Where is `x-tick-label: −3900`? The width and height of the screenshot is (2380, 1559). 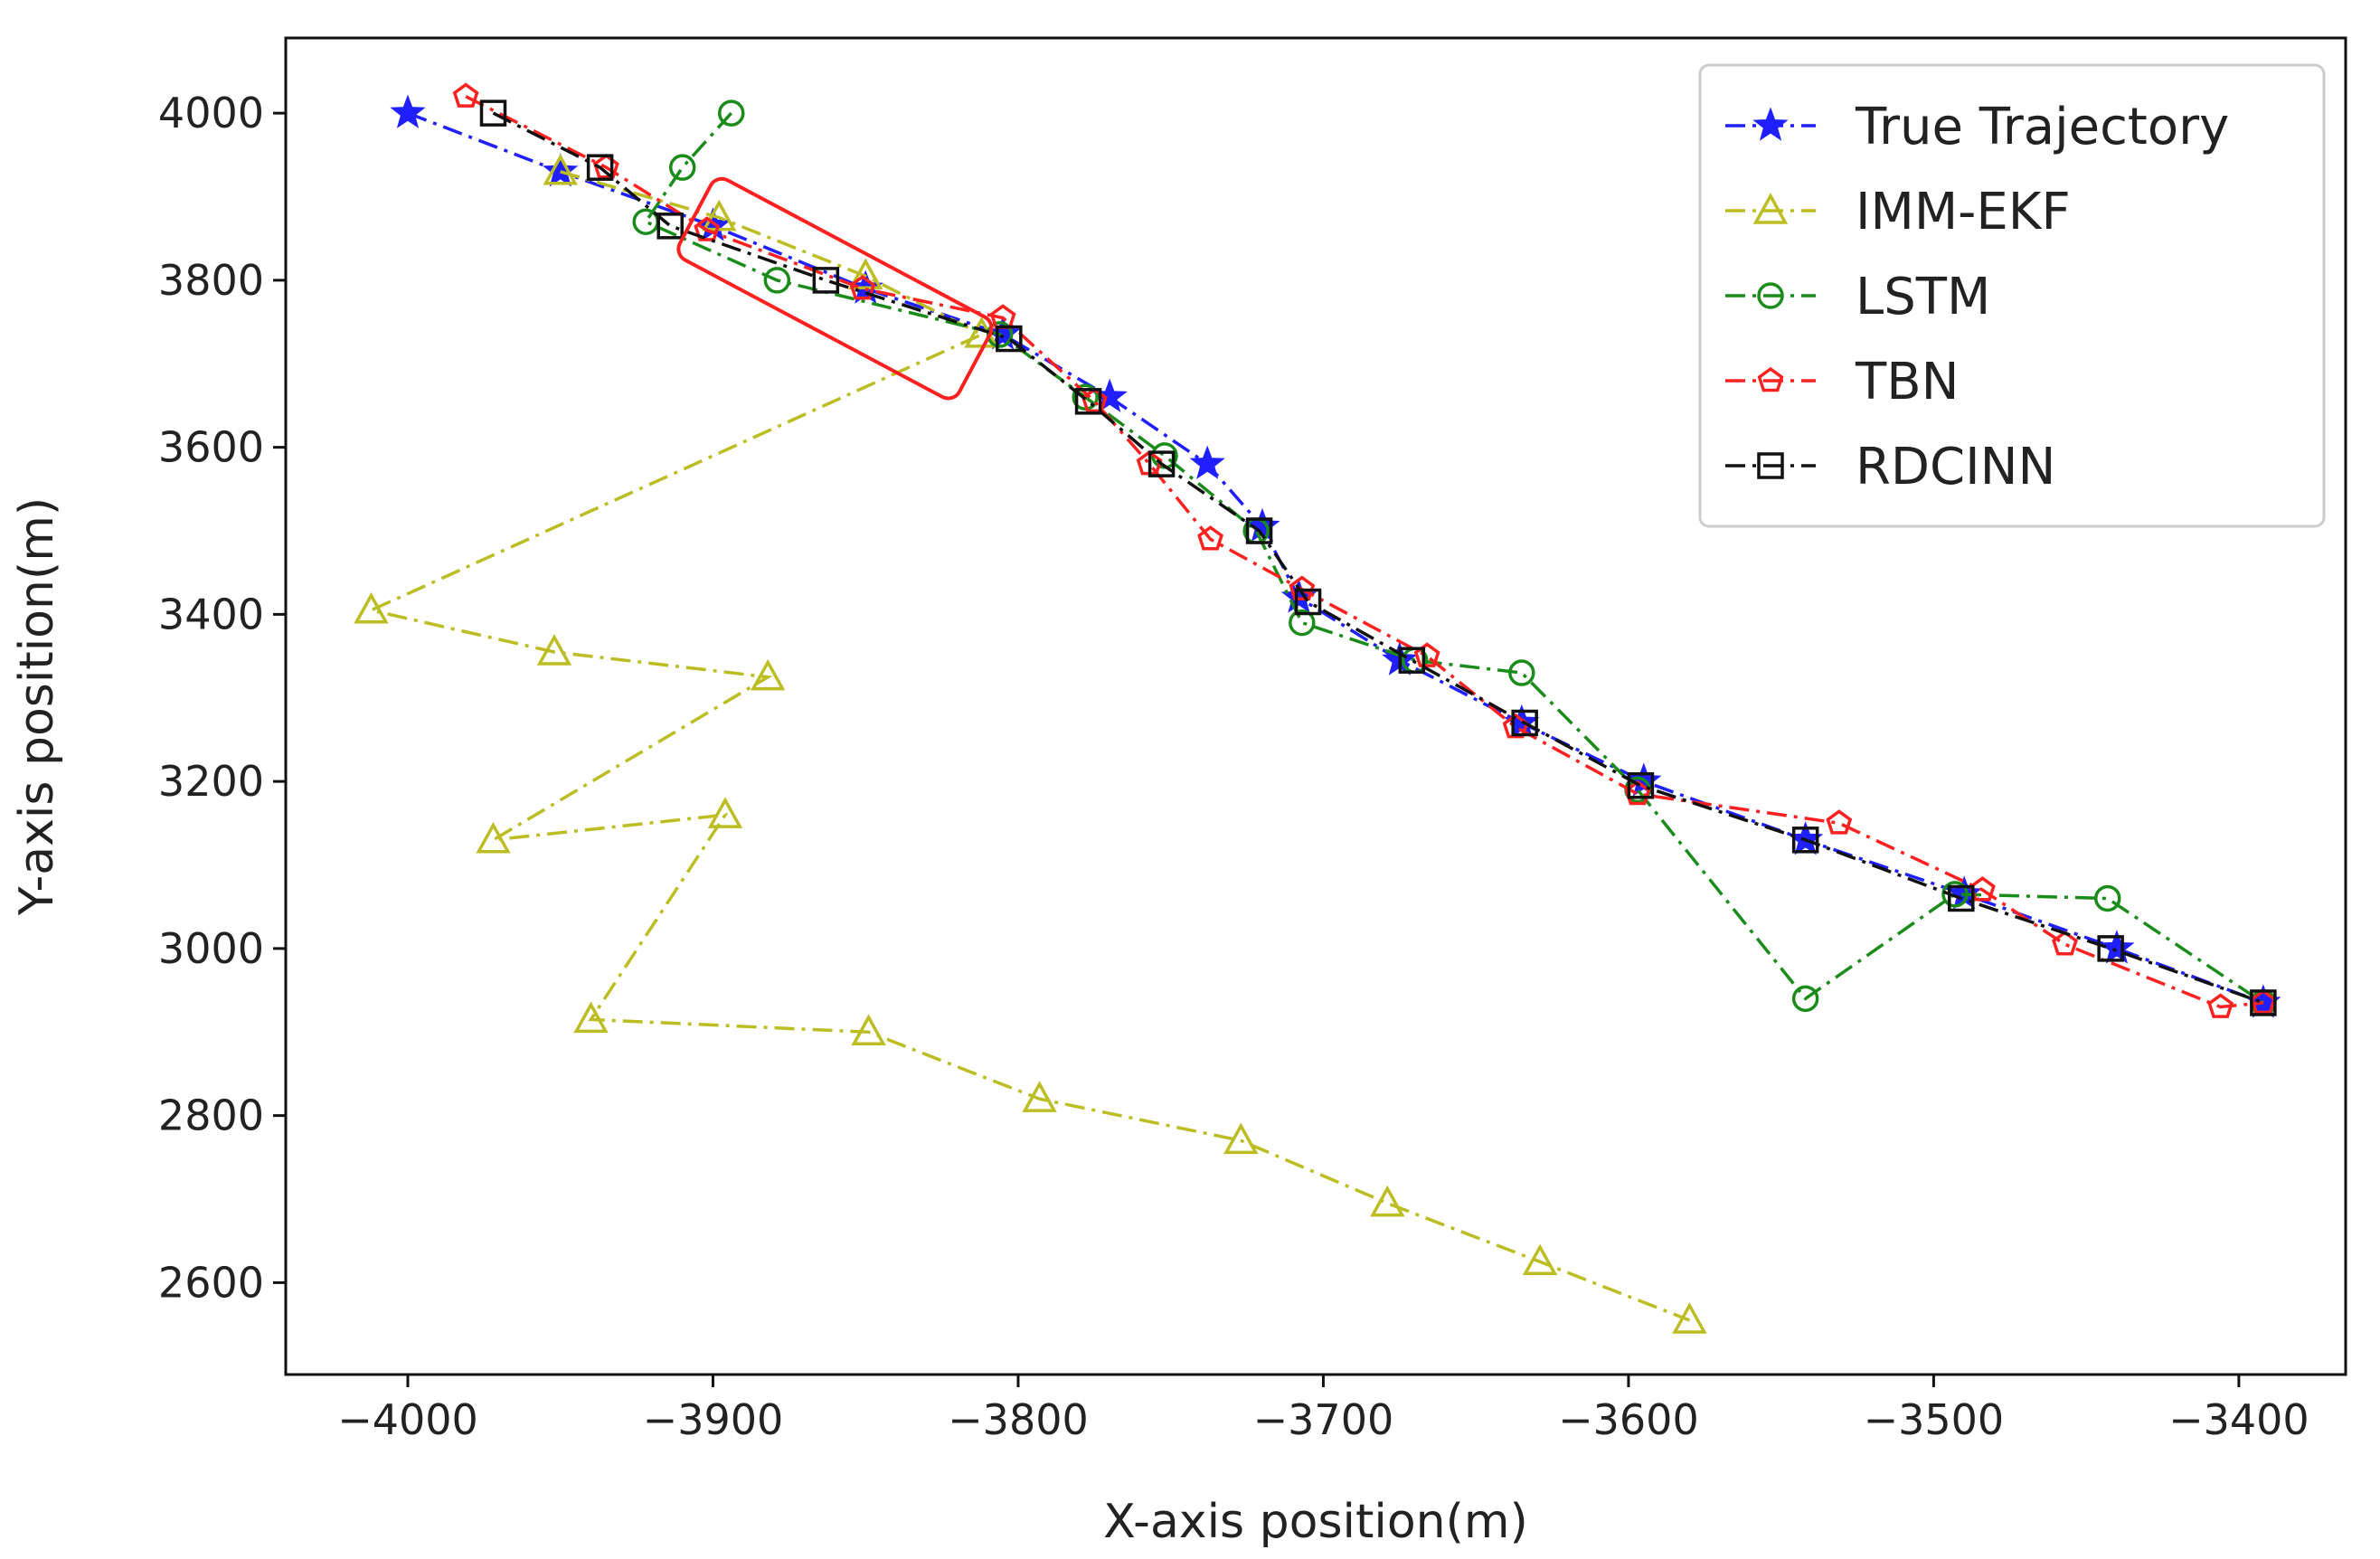
x-tick-label: −3900 is located at coordinates (714, 1419).